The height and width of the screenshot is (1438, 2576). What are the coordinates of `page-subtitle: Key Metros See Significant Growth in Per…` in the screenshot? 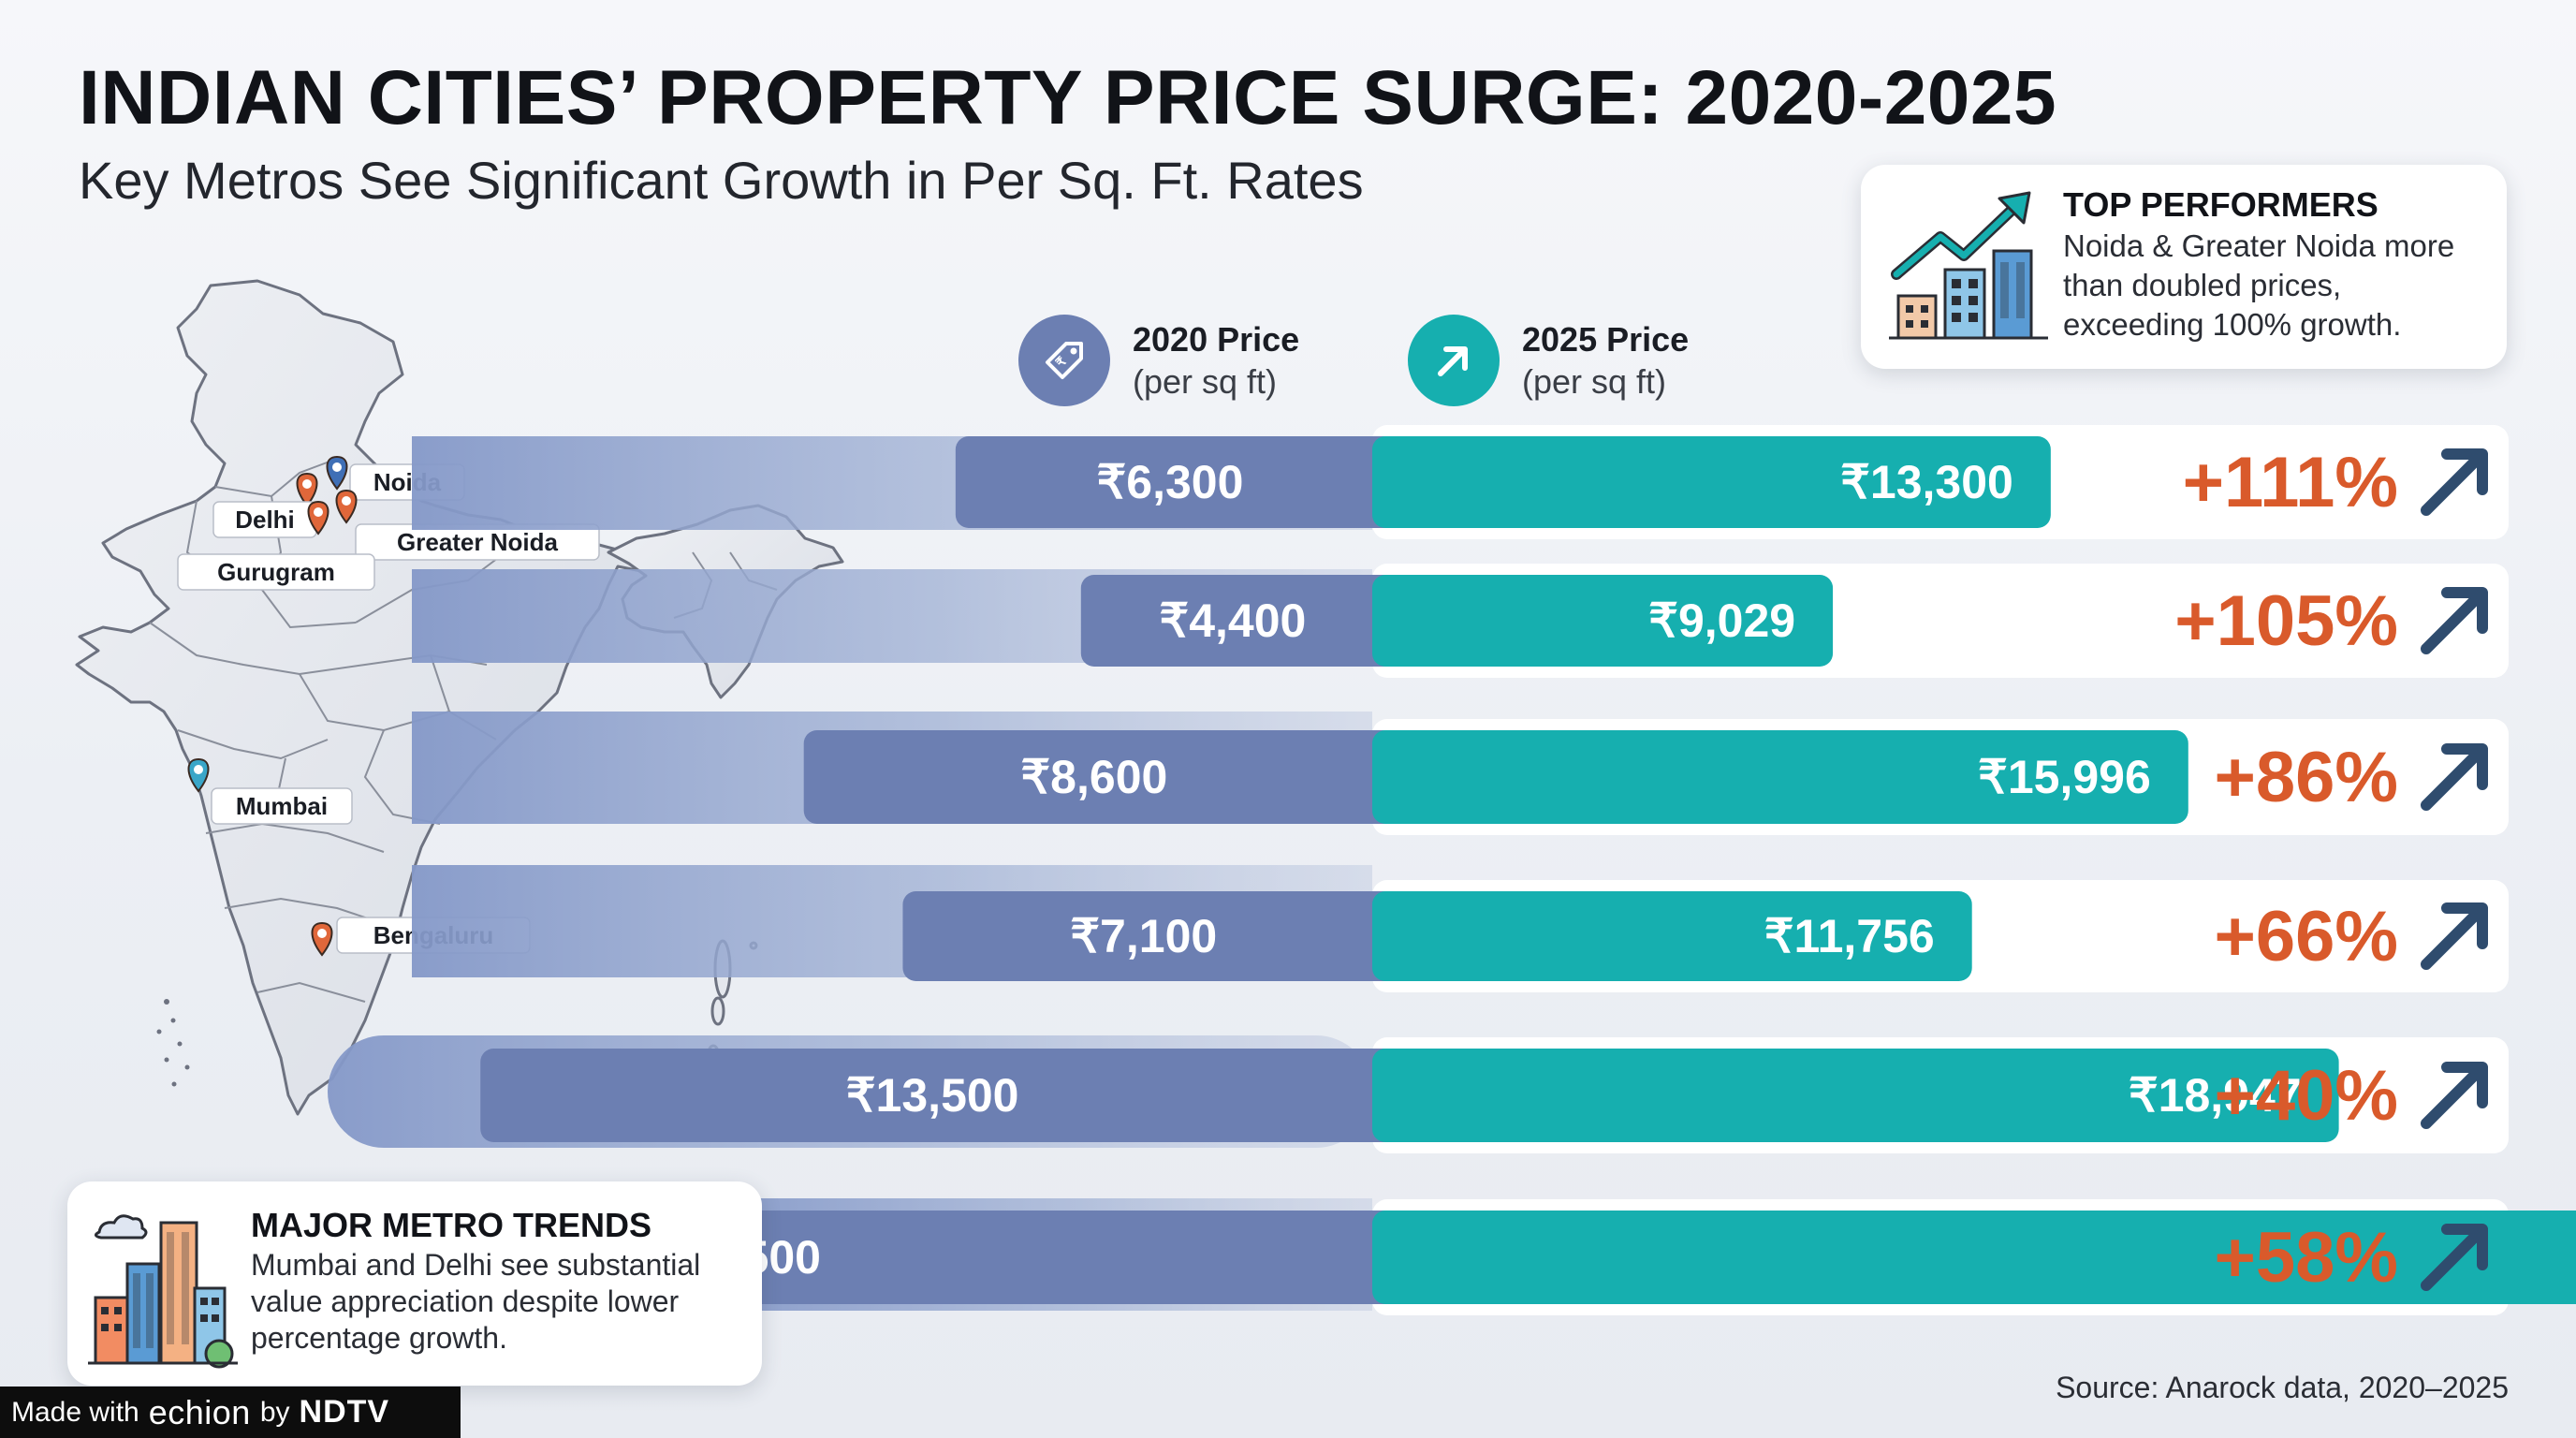 It's located at (721, 180).